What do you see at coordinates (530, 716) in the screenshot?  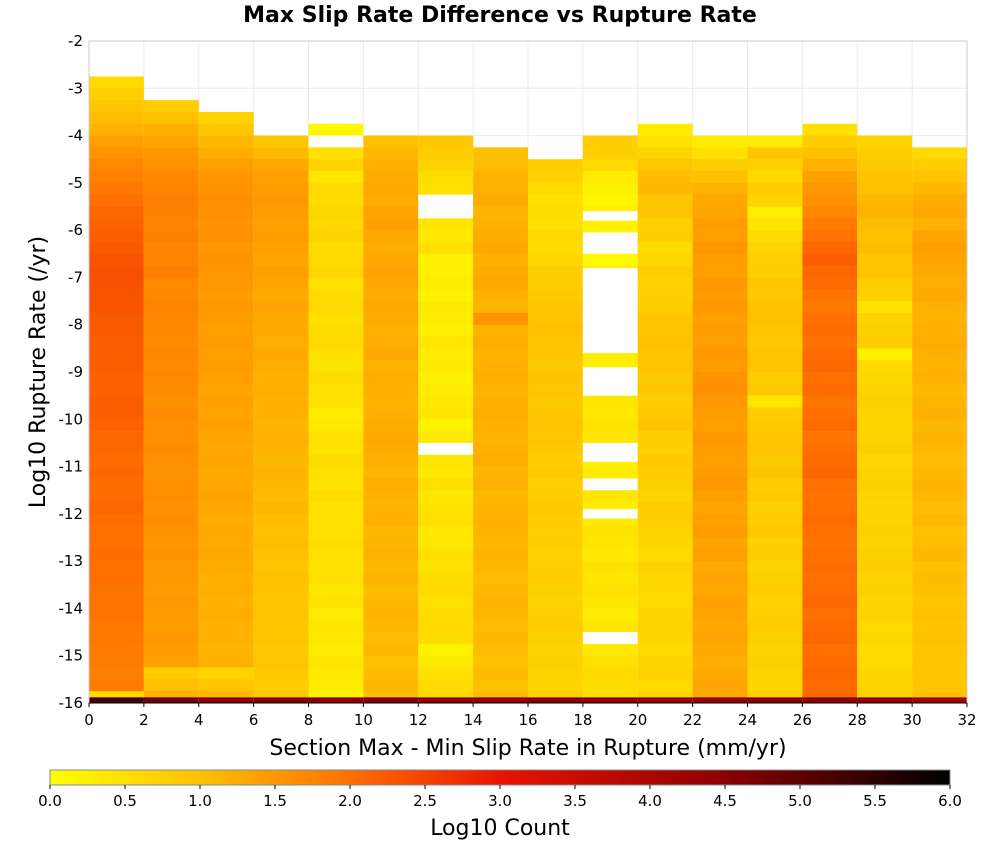 I see `x-axis-tick-labels: 0 2 4 6 8 10 12 14 16 18 20 22 24 26 28 30 32` at bounding box center [530, 716].